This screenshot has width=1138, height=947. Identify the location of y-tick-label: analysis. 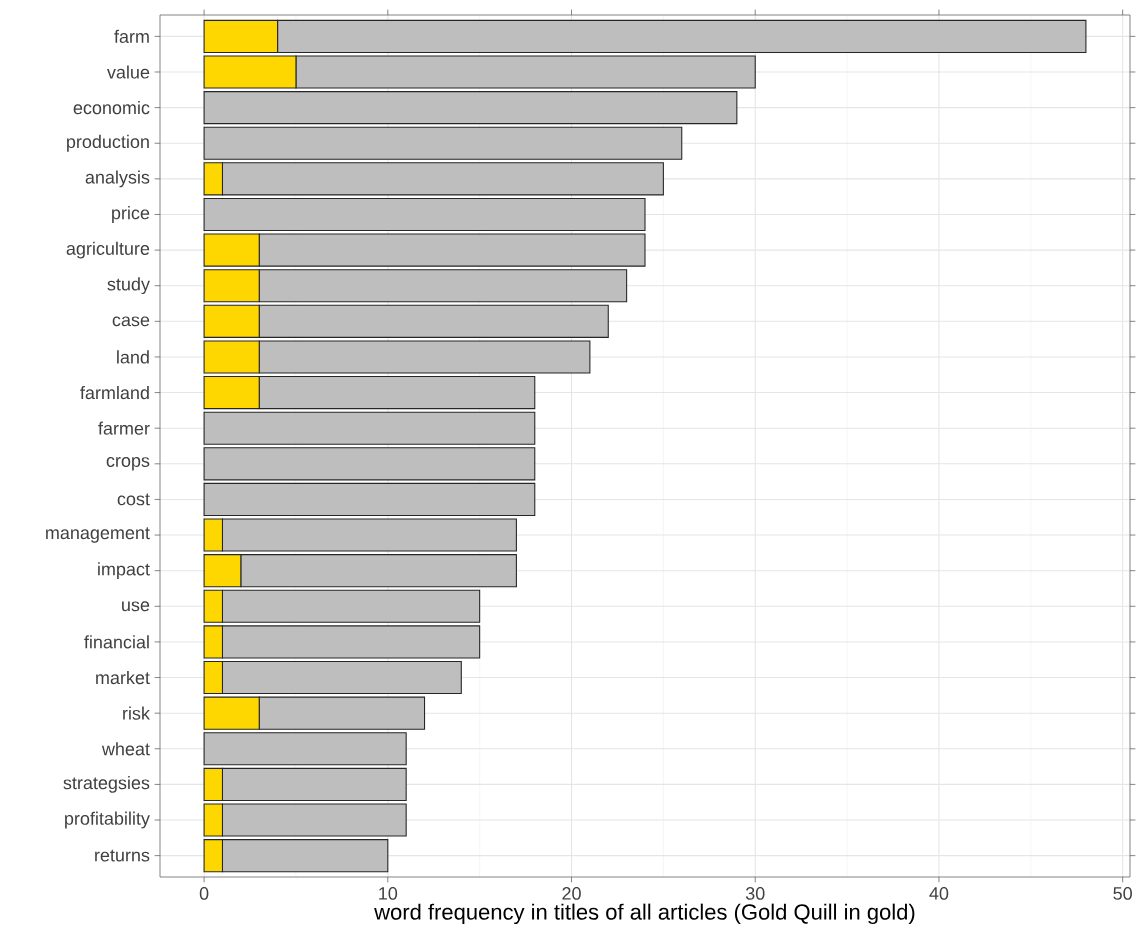
(117, 179).